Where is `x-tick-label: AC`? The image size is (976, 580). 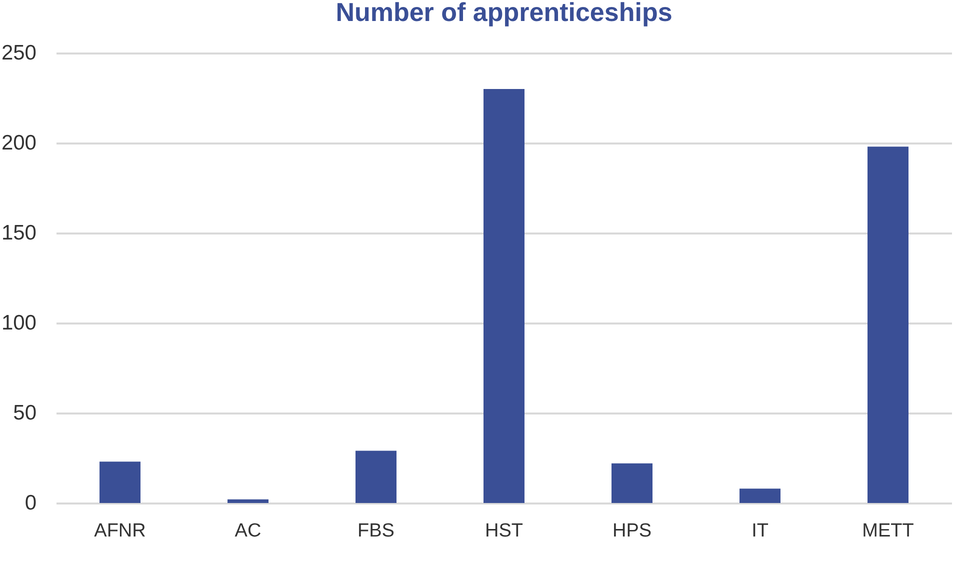 x-tick-label: AC is located at coordinates (248, 531).